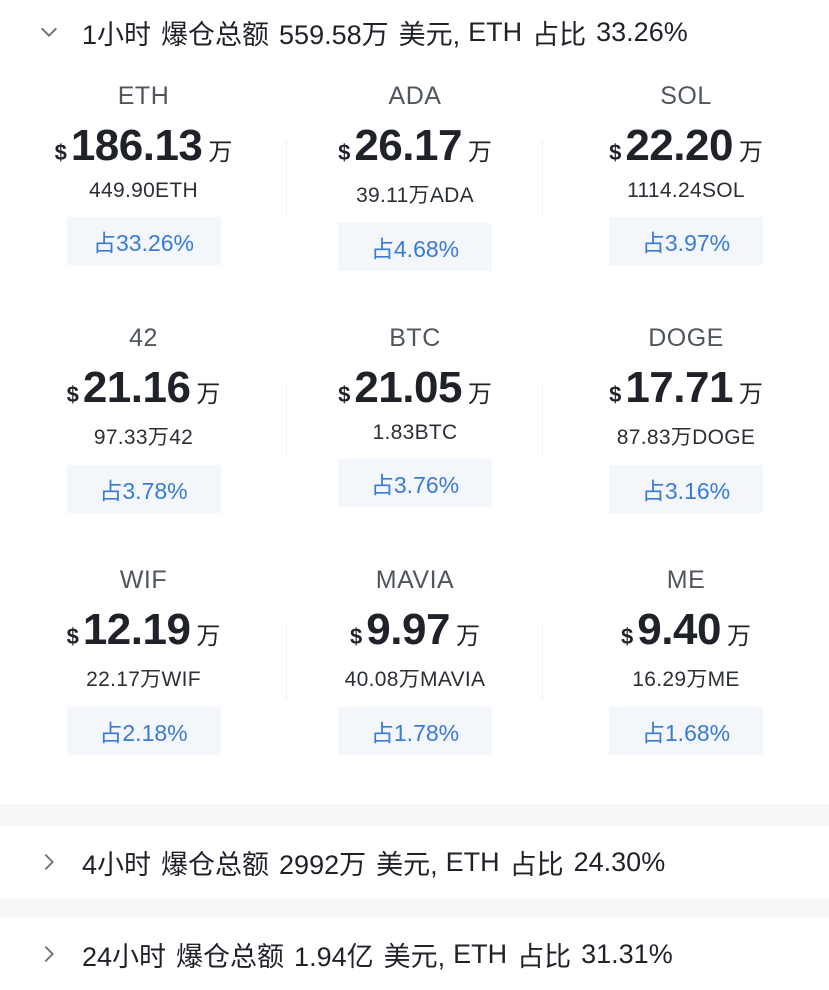  I want to click on section-header-24h: 24小时 爆仓总额 1.94亿 美元, ETH 占比 31.31%, so click(414, 954).